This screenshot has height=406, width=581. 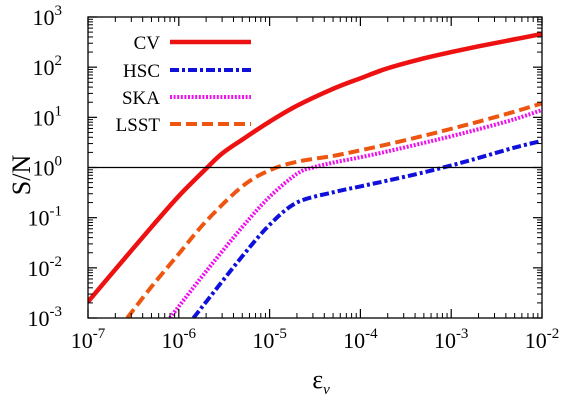 What do you see at coordinates (451, 339) in the screenshot?
I see `x-tick-label: 10⁻³` at bounding box center [451, 339].